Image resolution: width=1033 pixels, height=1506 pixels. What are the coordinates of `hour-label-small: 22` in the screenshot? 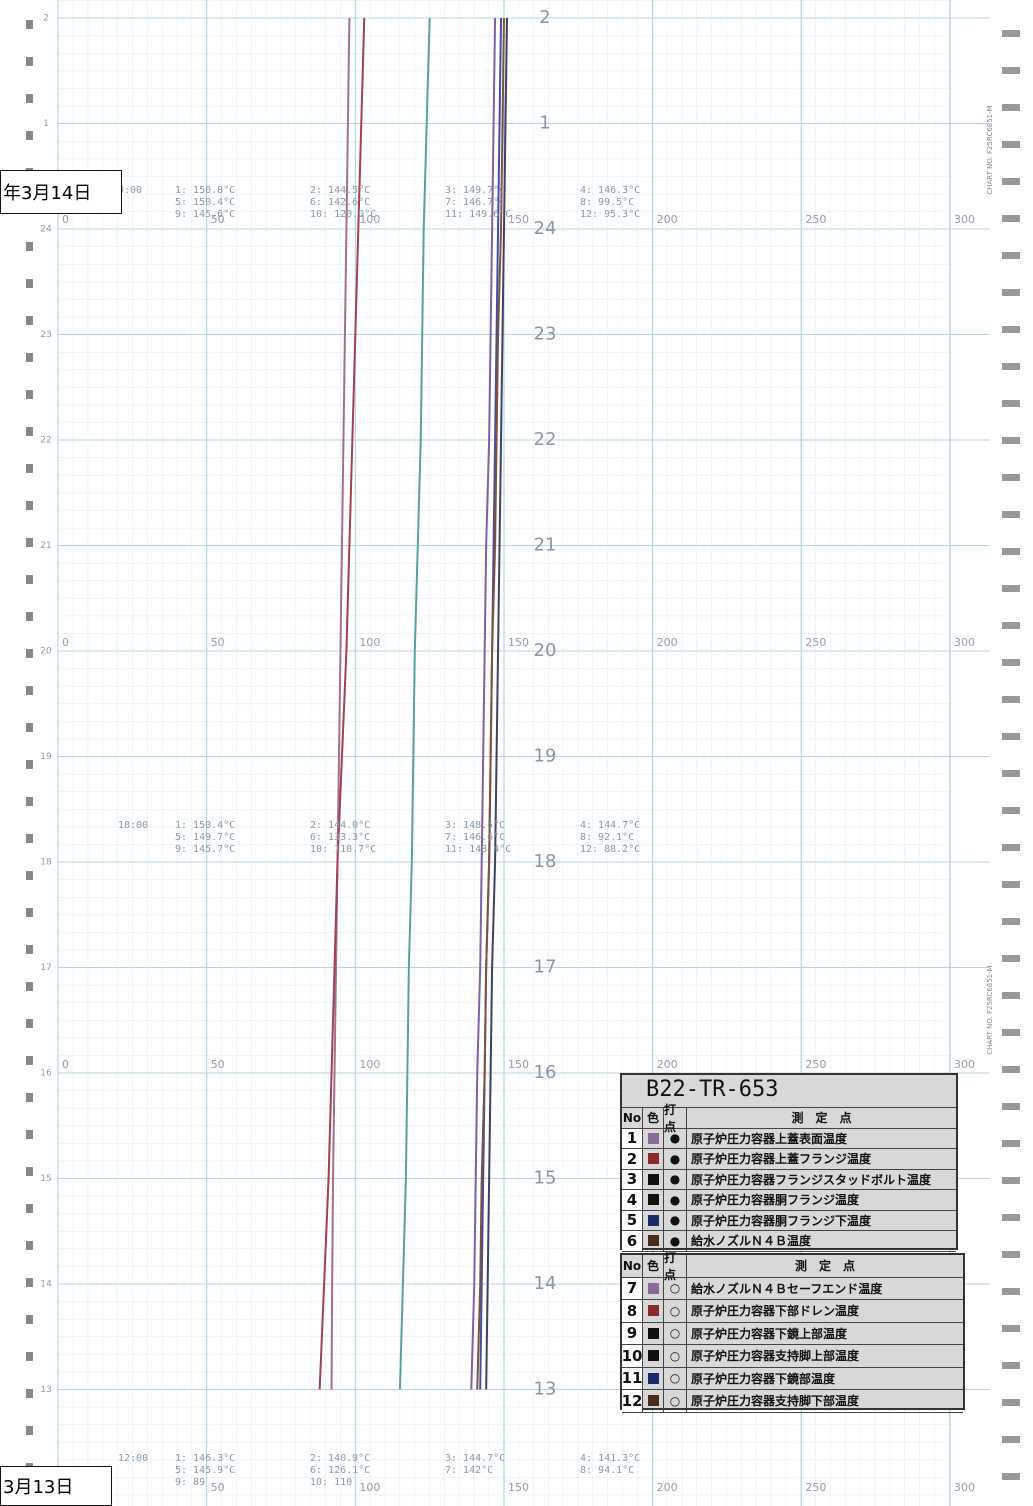 It's located at (45, 441).